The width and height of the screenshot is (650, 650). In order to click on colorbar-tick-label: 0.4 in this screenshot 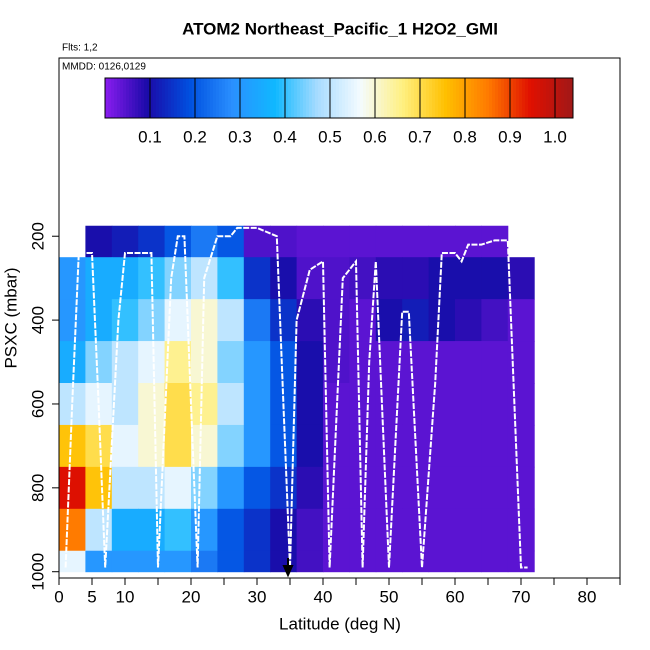, I will do `click(285, 136)`.